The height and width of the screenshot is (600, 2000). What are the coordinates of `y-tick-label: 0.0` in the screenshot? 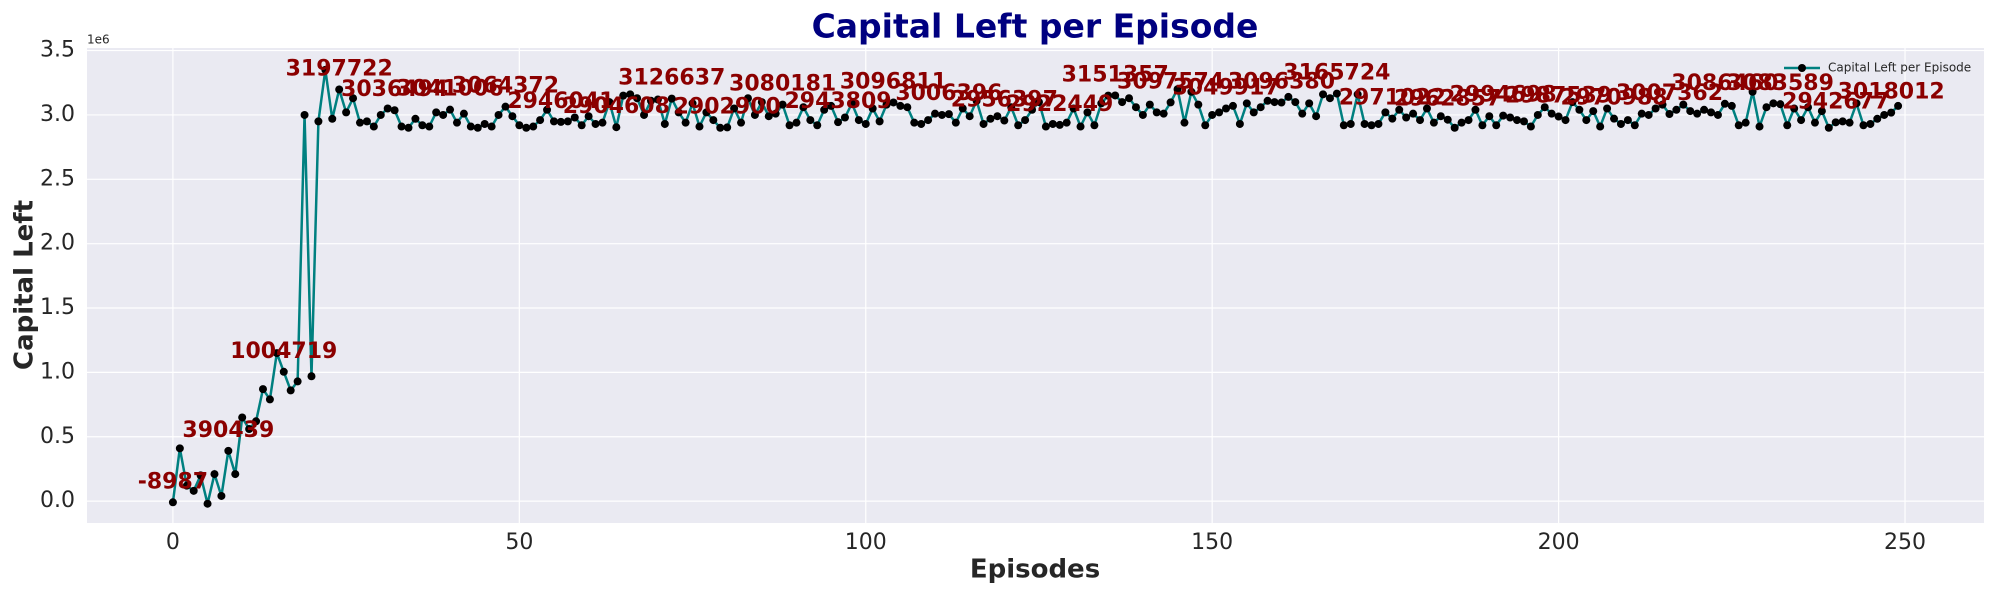 It's located at (57, 500).